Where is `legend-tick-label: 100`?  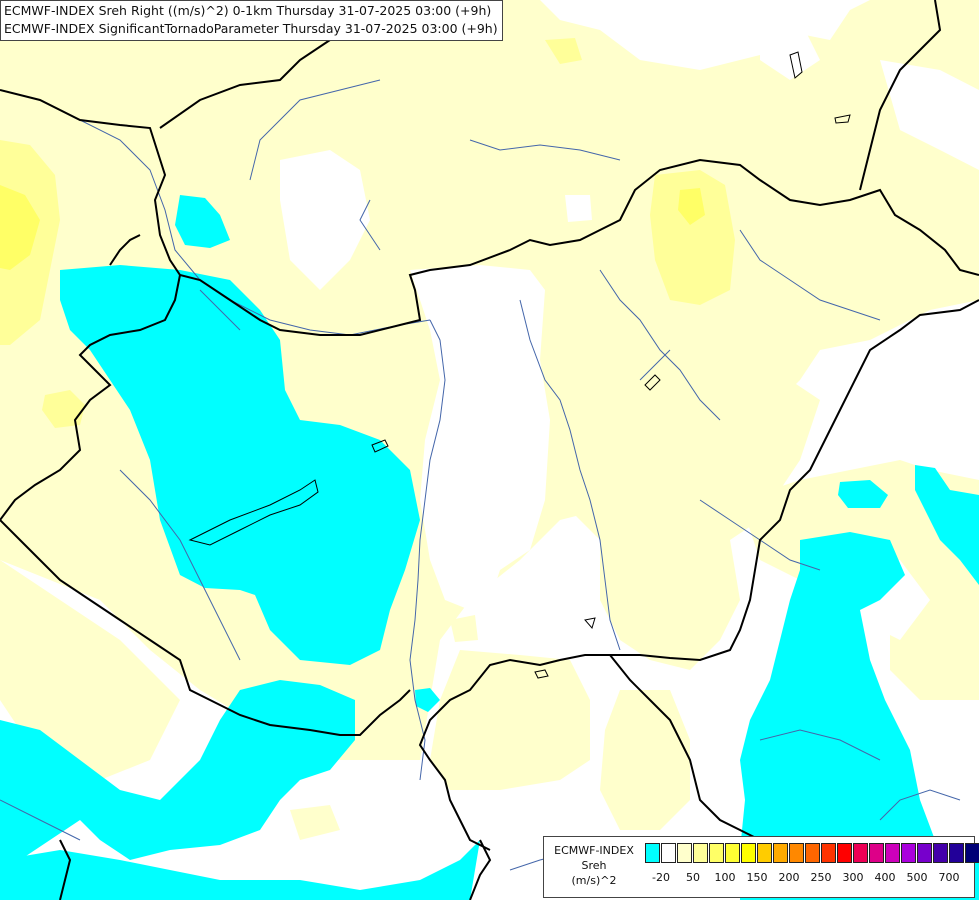 legend-tick-label: 100 is located at coordinates (725, 877).